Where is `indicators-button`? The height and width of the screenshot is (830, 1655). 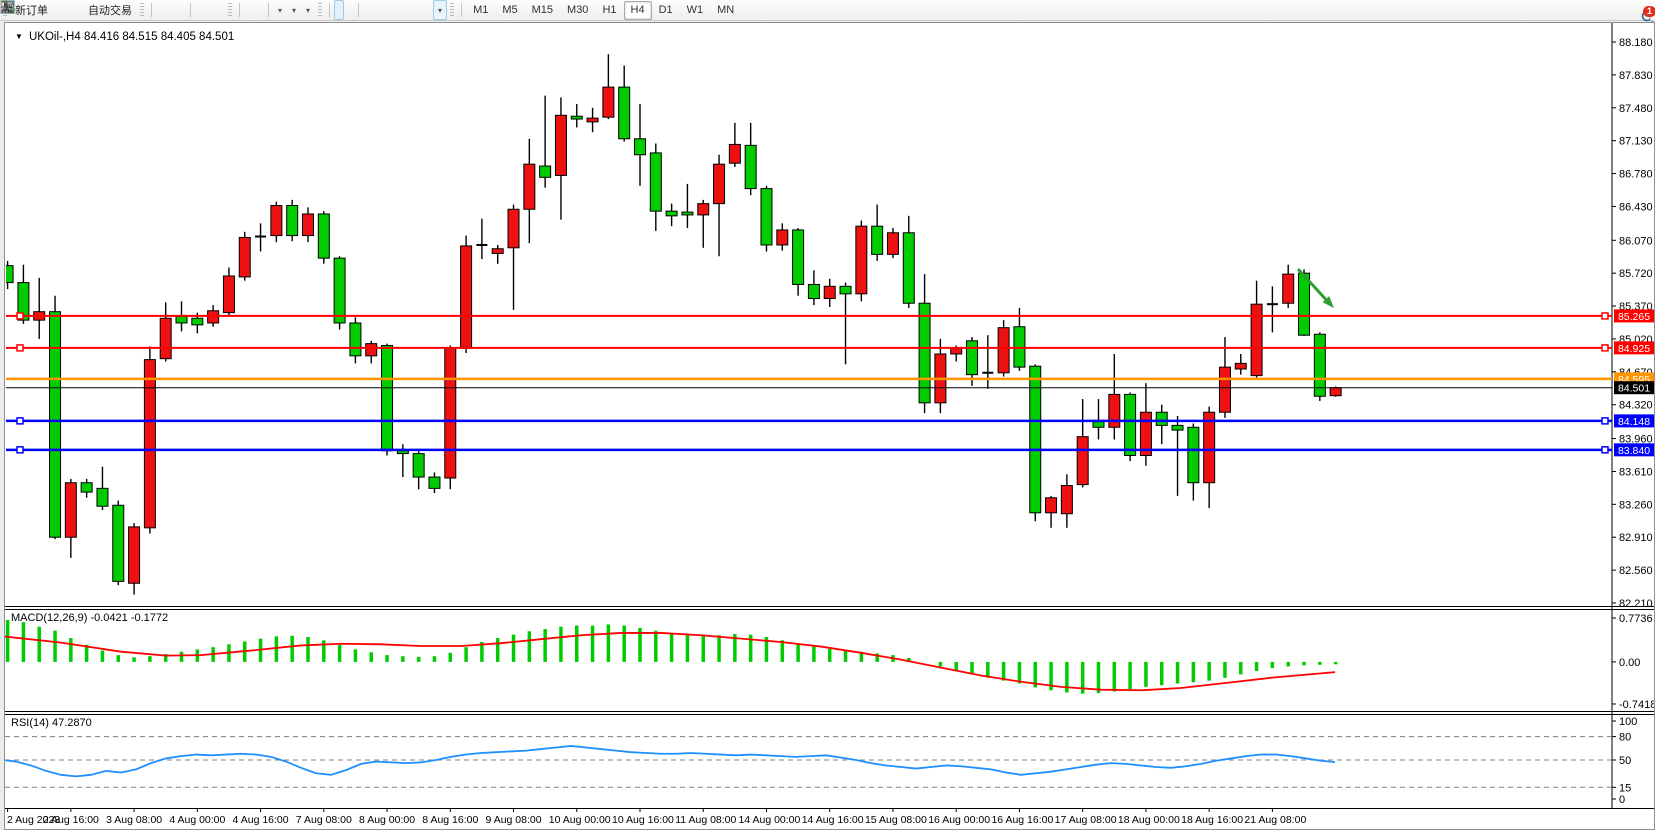 indicators-button is located at coordinates (127, 10).